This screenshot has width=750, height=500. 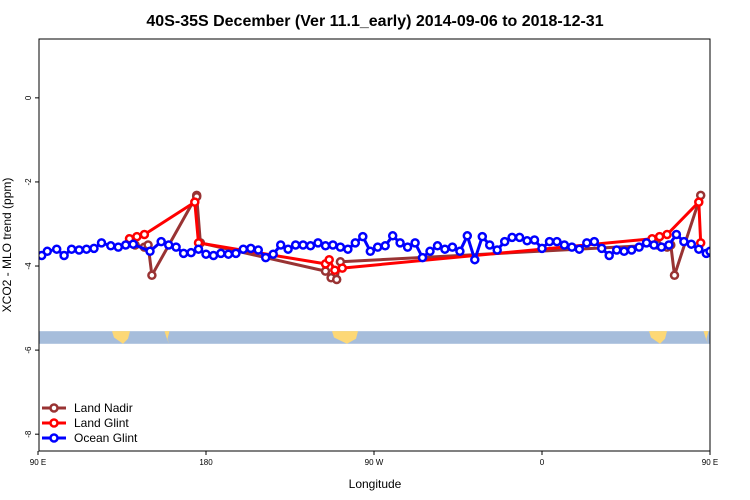 I want to click on legend-item-land-glint: Land Glint, so click(x=85, y=423).